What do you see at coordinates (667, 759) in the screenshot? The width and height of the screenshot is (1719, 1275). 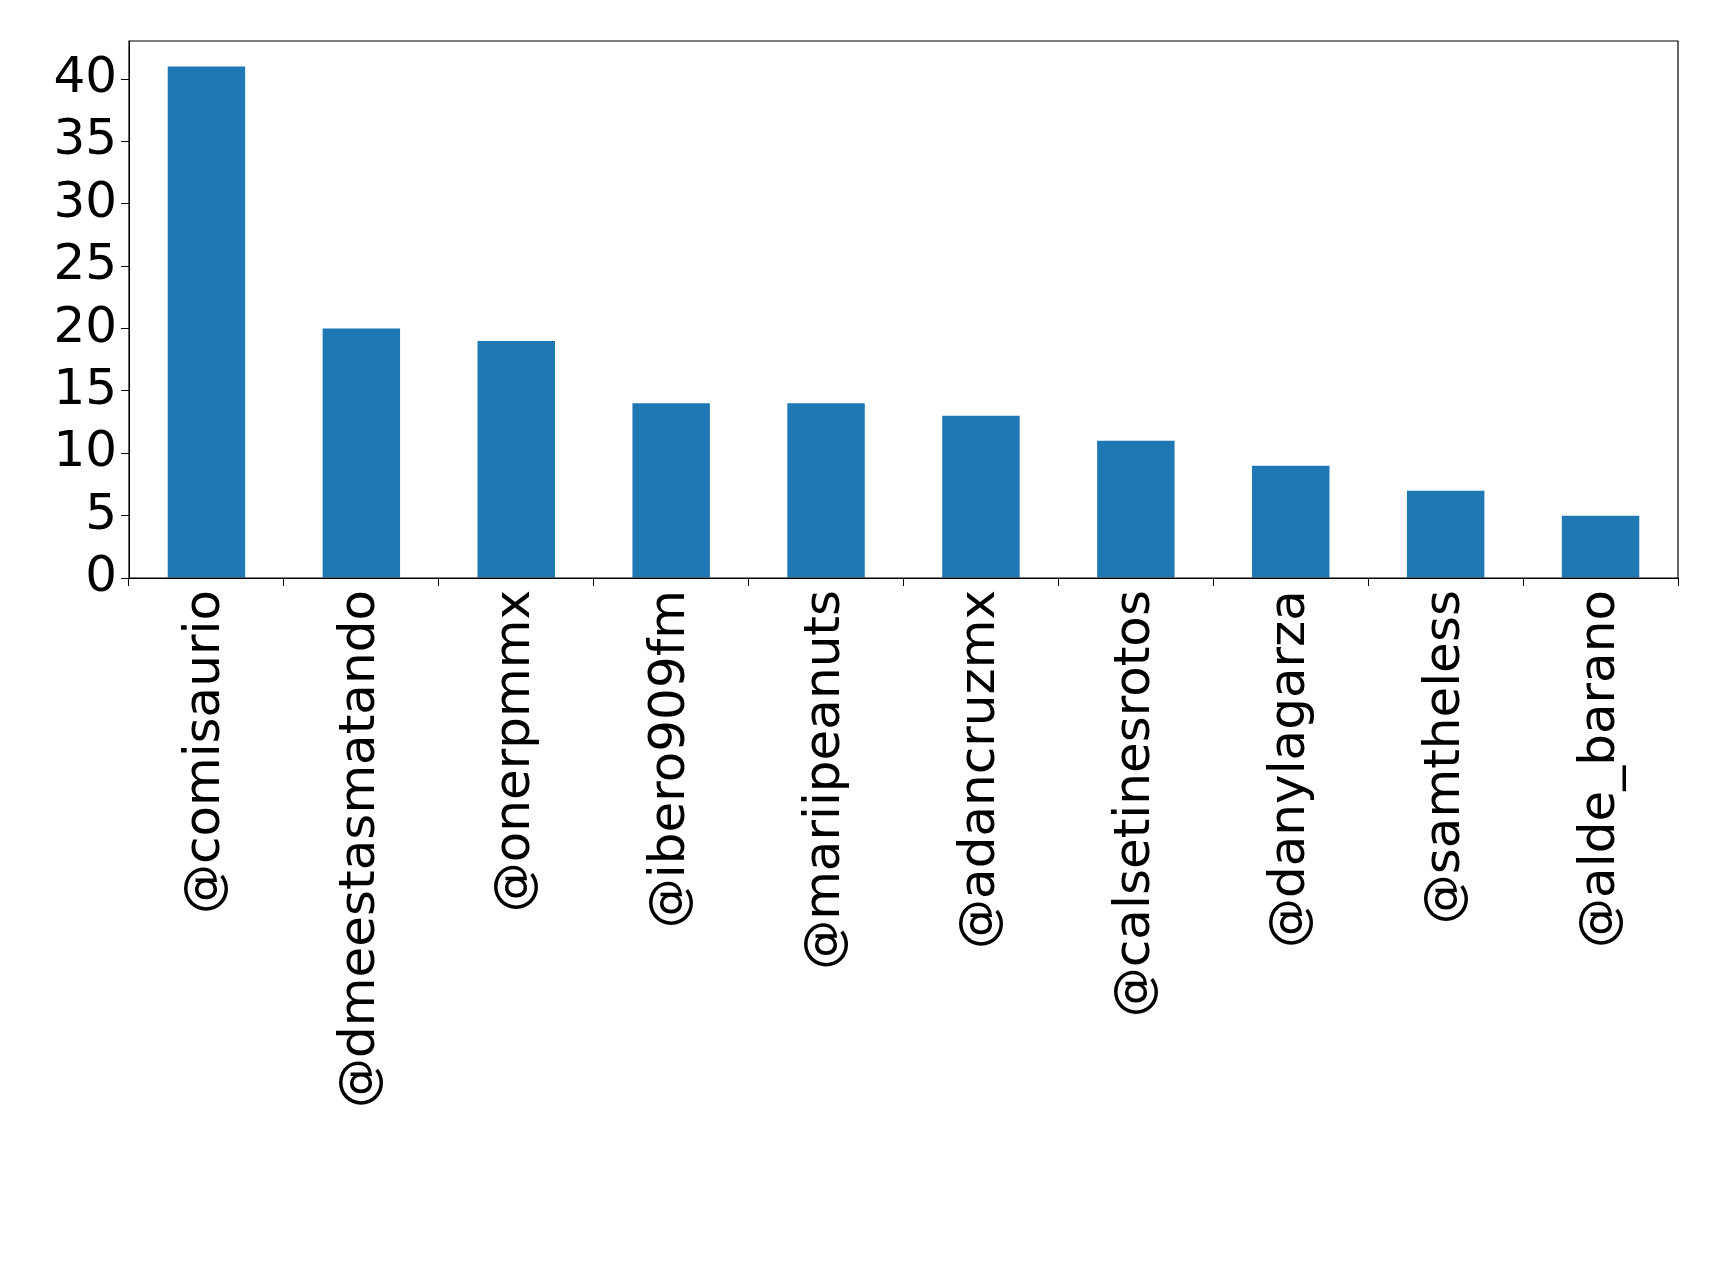 I see `x-tick-label: @ibero909fm` at bounding box center [667, 759].